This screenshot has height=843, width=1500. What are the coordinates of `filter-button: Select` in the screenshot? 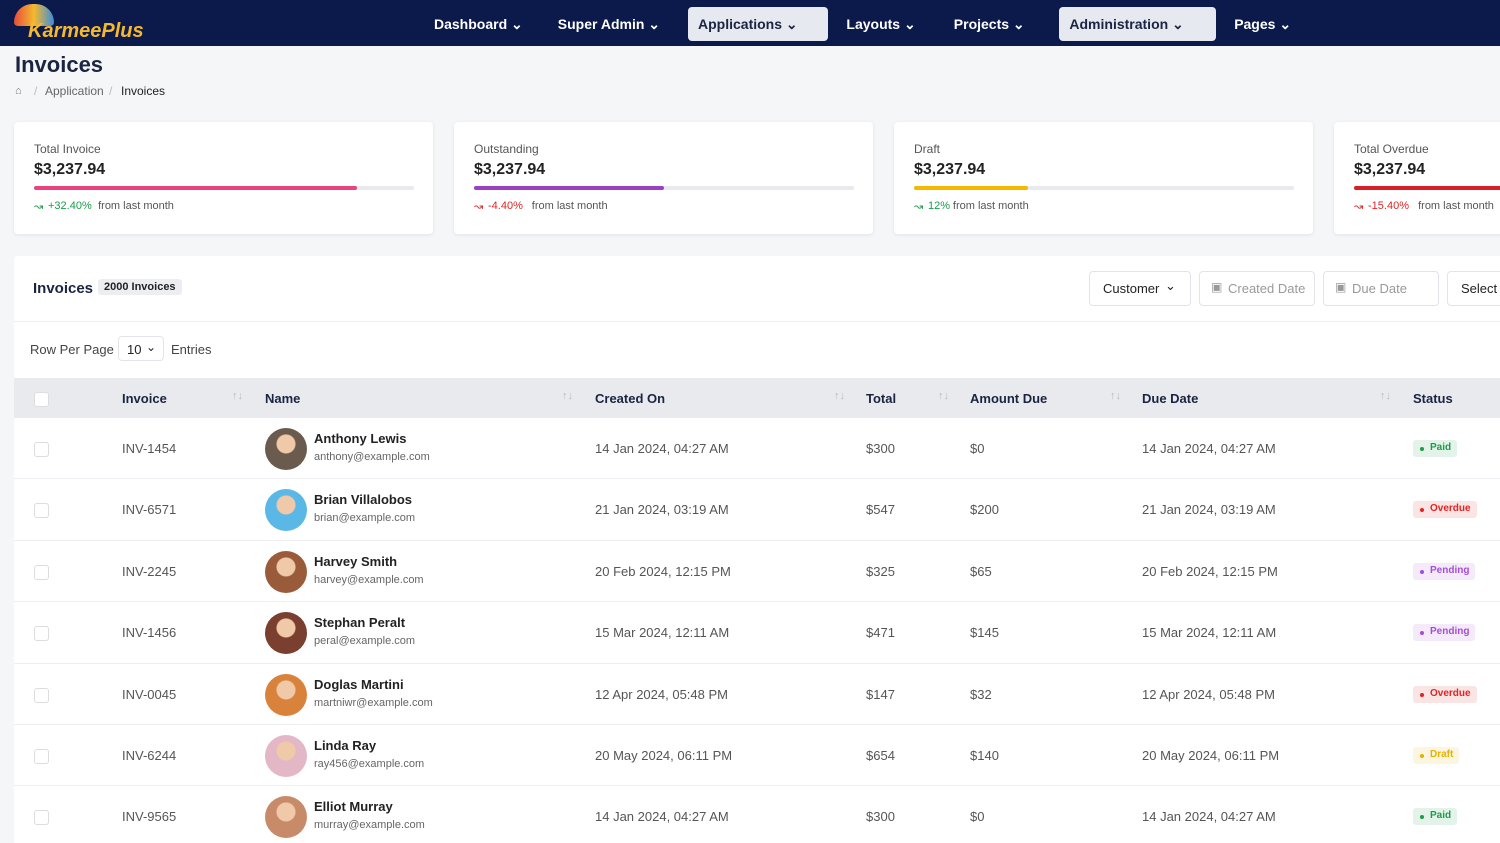 It's located at (1473, 288).